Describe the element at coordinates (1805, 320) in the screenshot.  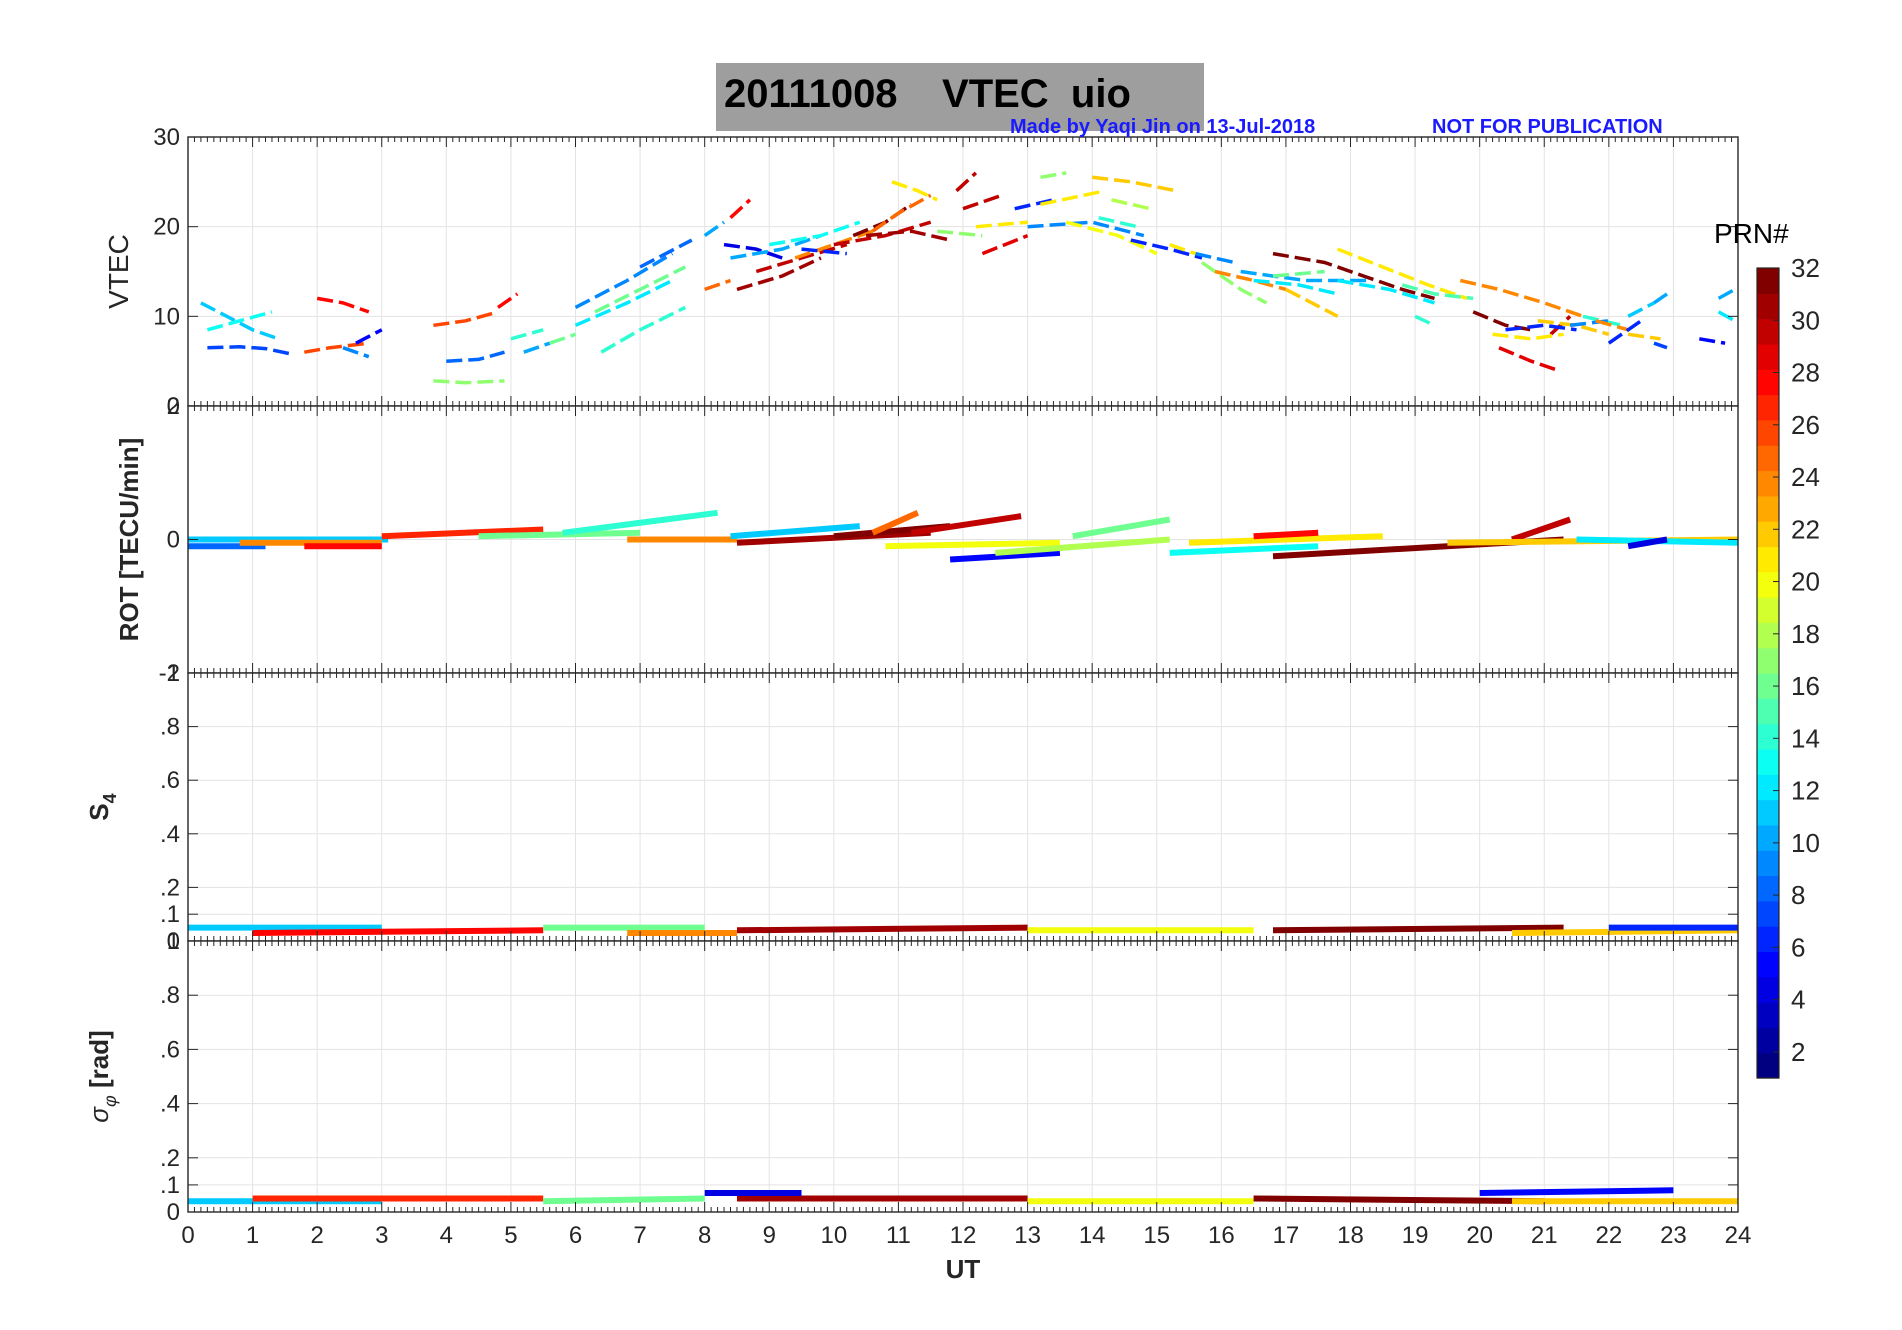
I see `colorbar-tick-label: 30` at that location.